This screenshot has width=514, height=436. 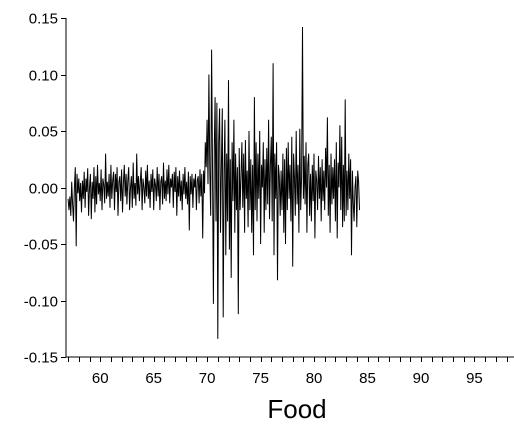 What do you see at coordinates (41, 245) in the screenshot?
I see `y-tick-label: -0.05` at bounding box center [41, 245].